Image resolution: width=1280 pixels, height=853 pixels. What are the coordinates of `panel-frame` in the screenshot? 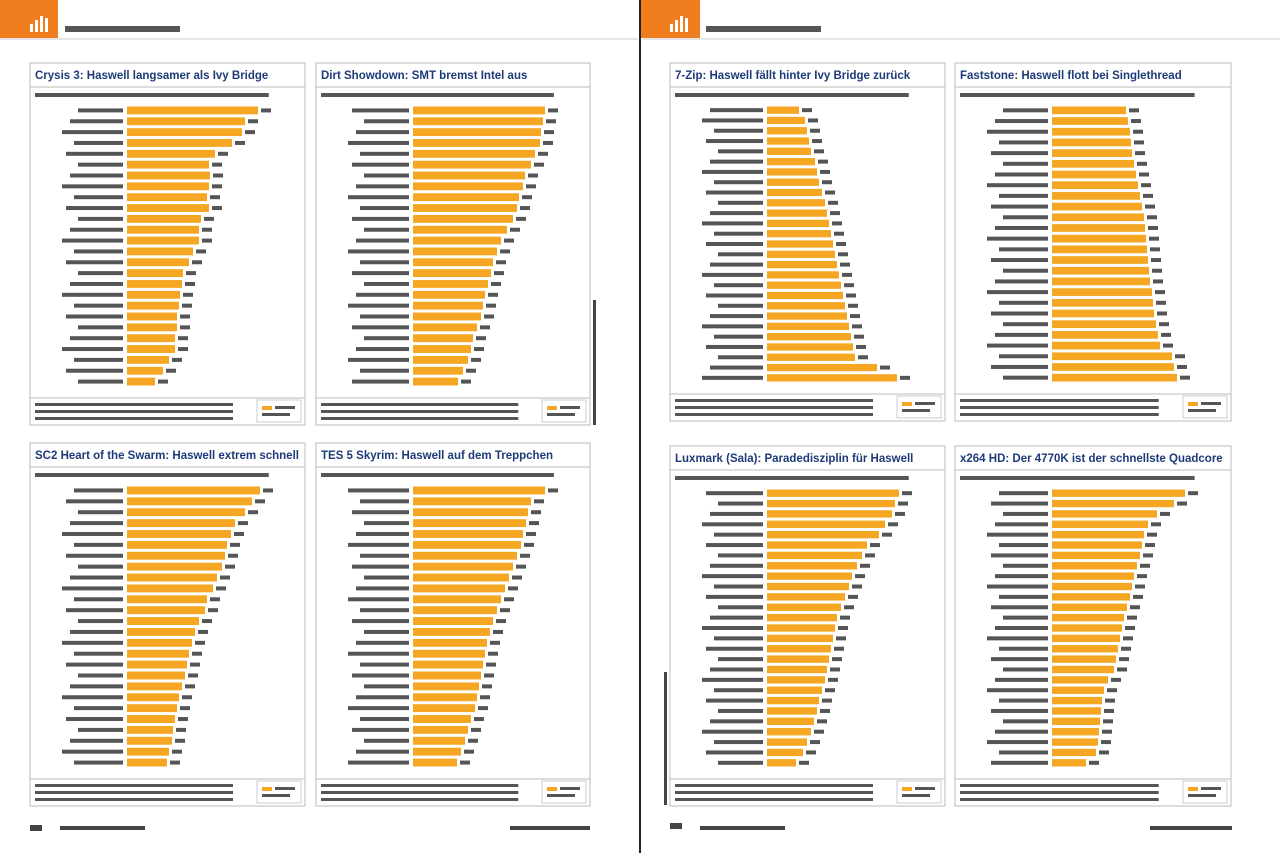 It's located at (167, 624).